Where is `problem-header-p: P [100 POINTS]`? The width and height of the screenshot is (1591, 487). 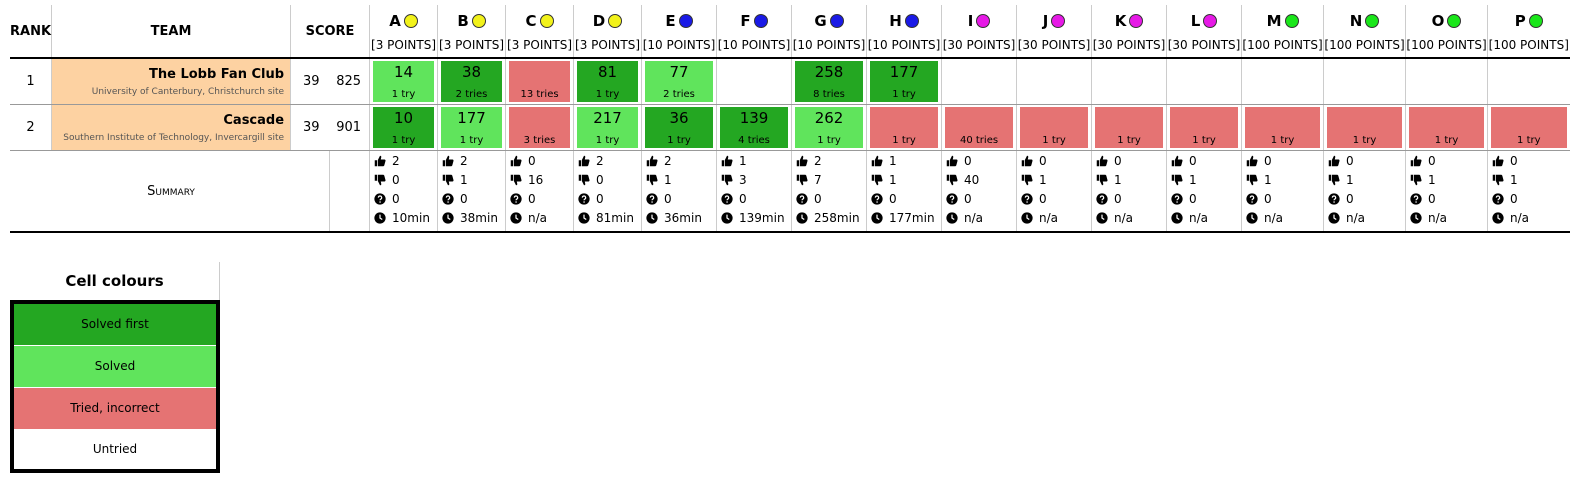 problem-header-p: P [100 POINTS] is located at coordinates (1528, 32).